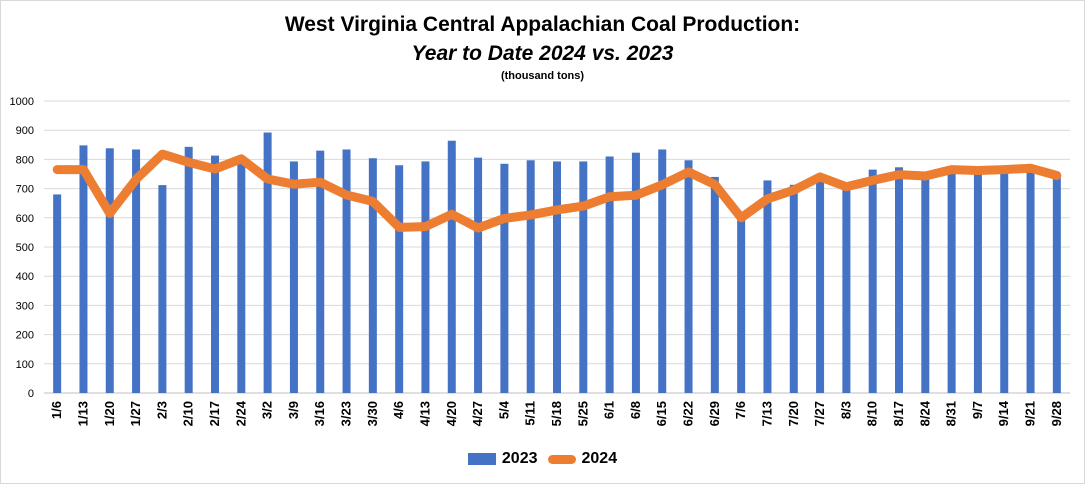  What do you see at coordinates (503, 409) in the screenshot?
I see `x-tick-label-5/4: 5/4` at bounding box center [503, 409].